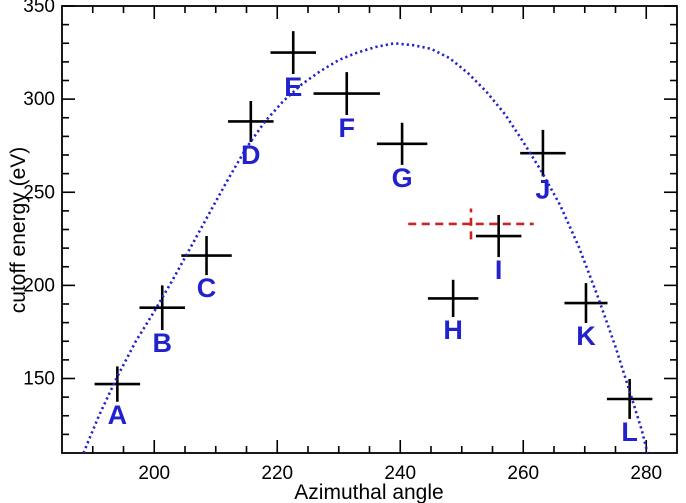 This screenshot has width=686, height=503. I want to click on x-tick-label: 220, so click(277, 473).